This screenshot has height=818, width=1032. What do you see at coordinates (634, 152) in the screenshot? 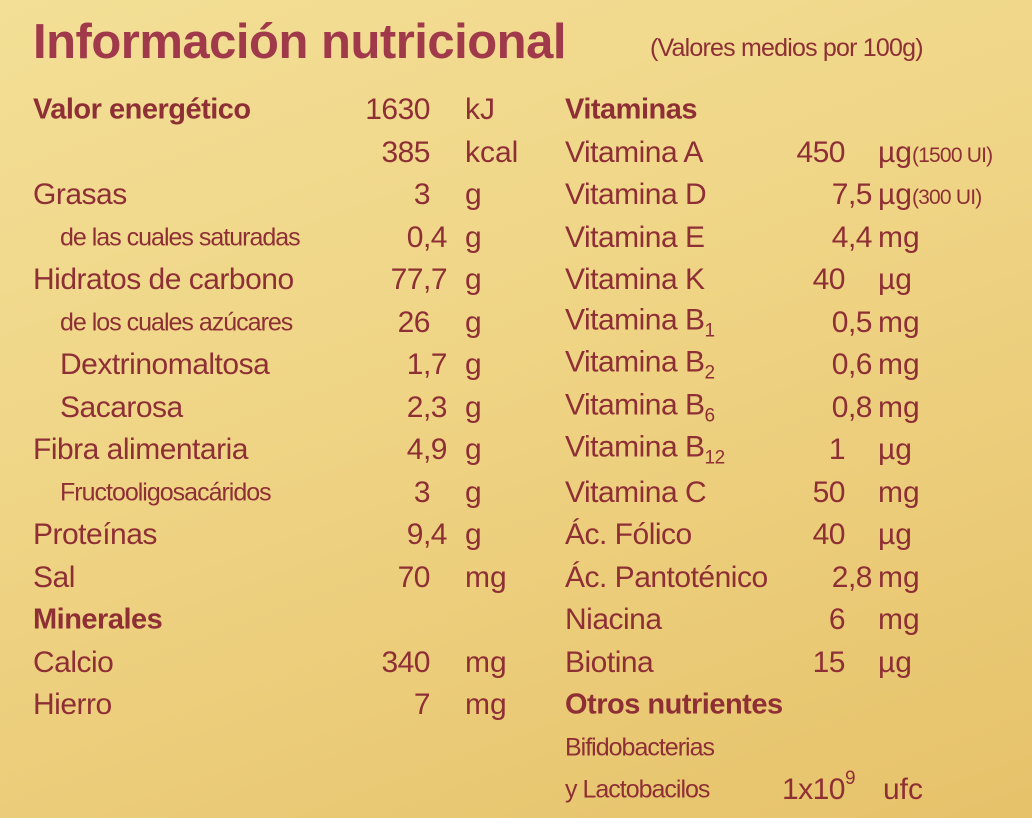
I see `label-text: Vitamina A` at bounding box center [634, 152].